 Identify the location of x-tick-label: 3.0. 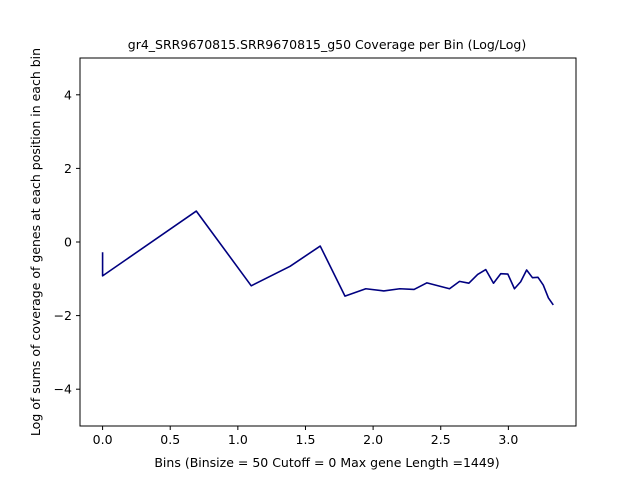
(508, 439).